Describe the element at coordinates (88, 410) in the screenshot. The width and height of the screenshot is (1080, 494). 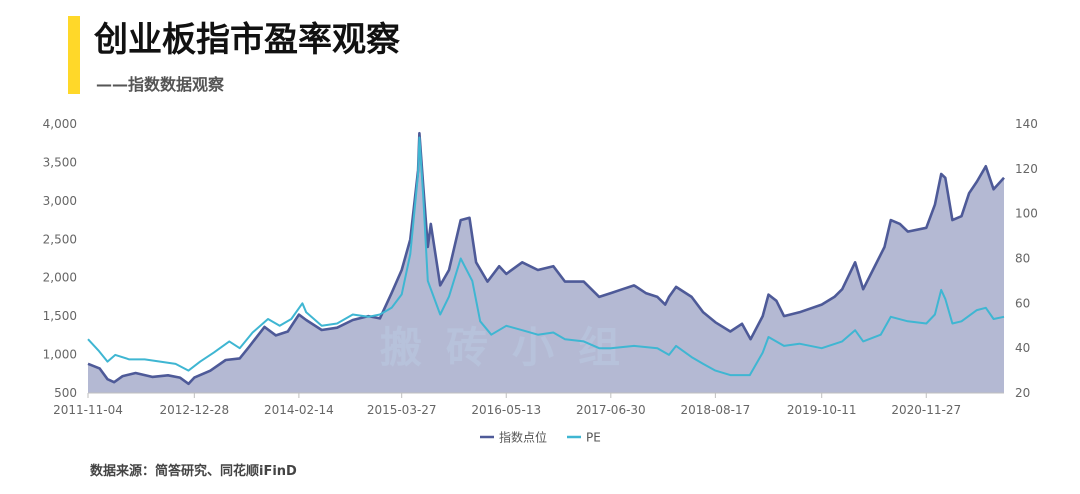
I see `x-tick-label: 2011-11-04` at that location.